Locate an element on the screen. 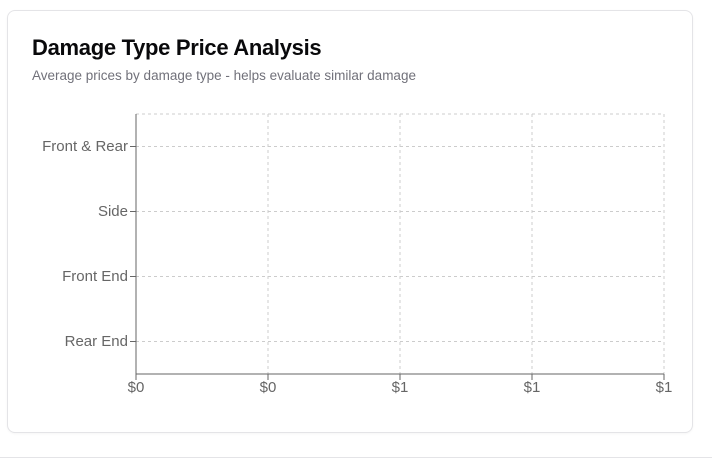 The height and width of the screenshot is (460, 712). divider is located at coordinates (356, 457).